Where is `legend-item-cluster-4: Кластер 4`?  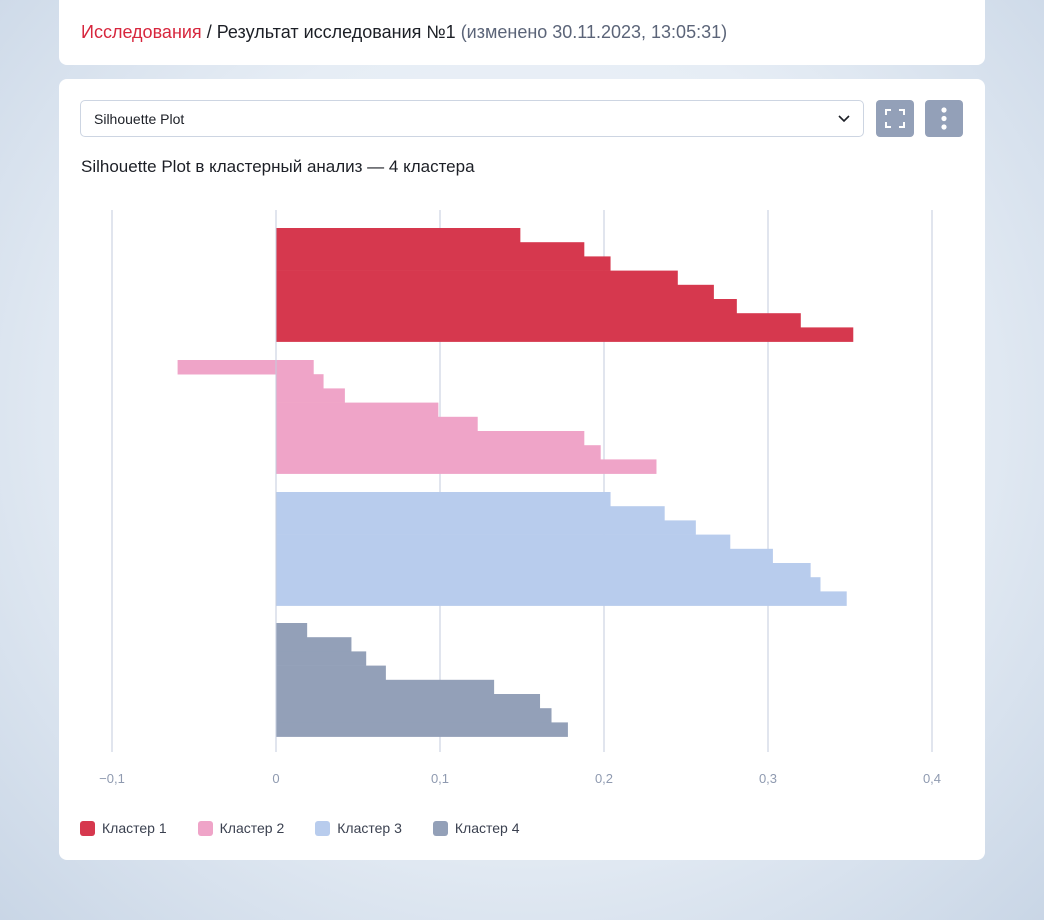 legend-item-cluster-4: Кластер 4 is located at coordinates (476, 828).